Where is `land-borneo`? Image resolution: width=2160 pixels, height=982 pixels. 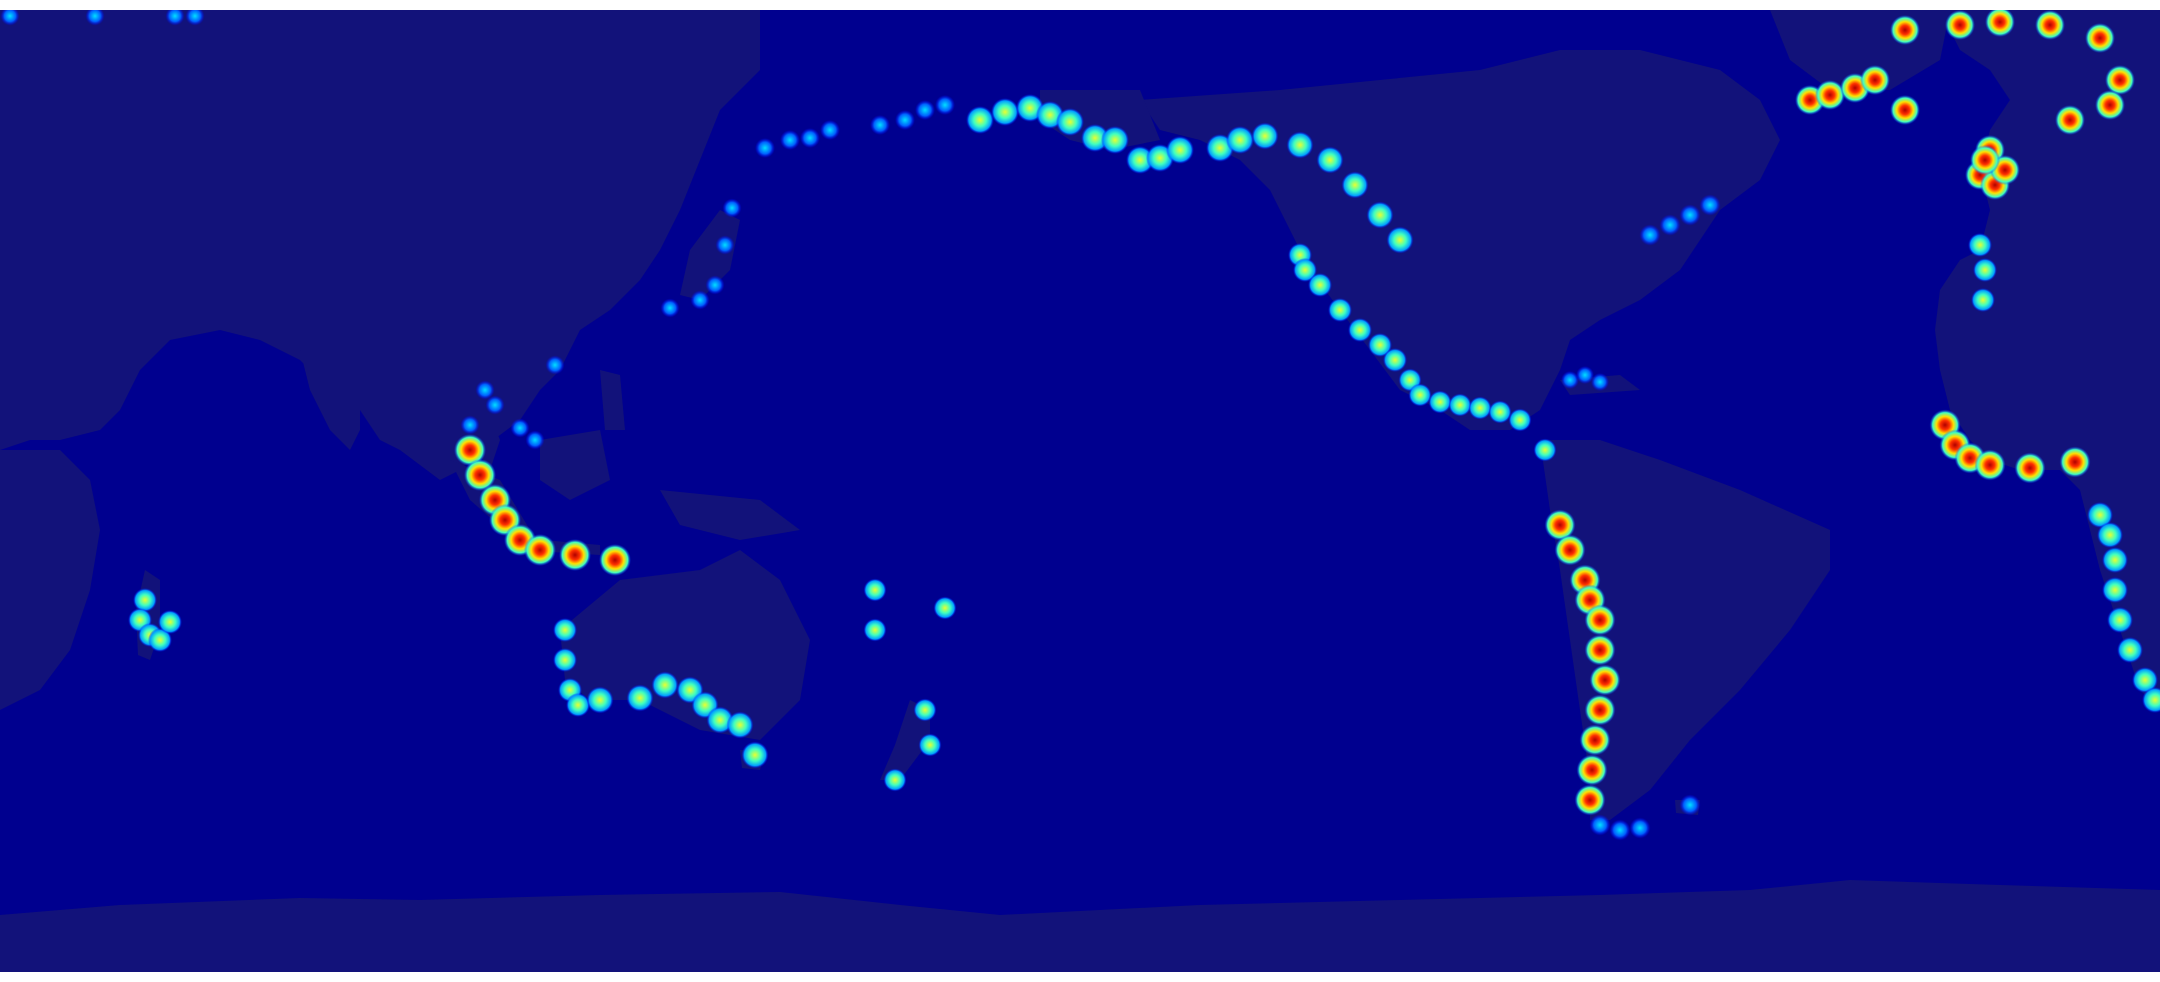
land-borneo is located at coordinates (575, 465).